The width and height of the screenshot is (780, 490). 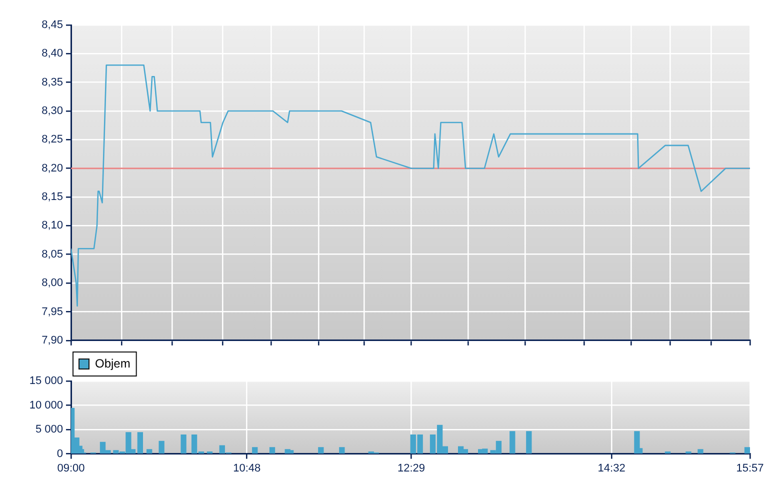 What do you see at coordinates (71, 468) in the screenshot?
I see `x-tick-label: 09:00` at bounding box center [71, 468].